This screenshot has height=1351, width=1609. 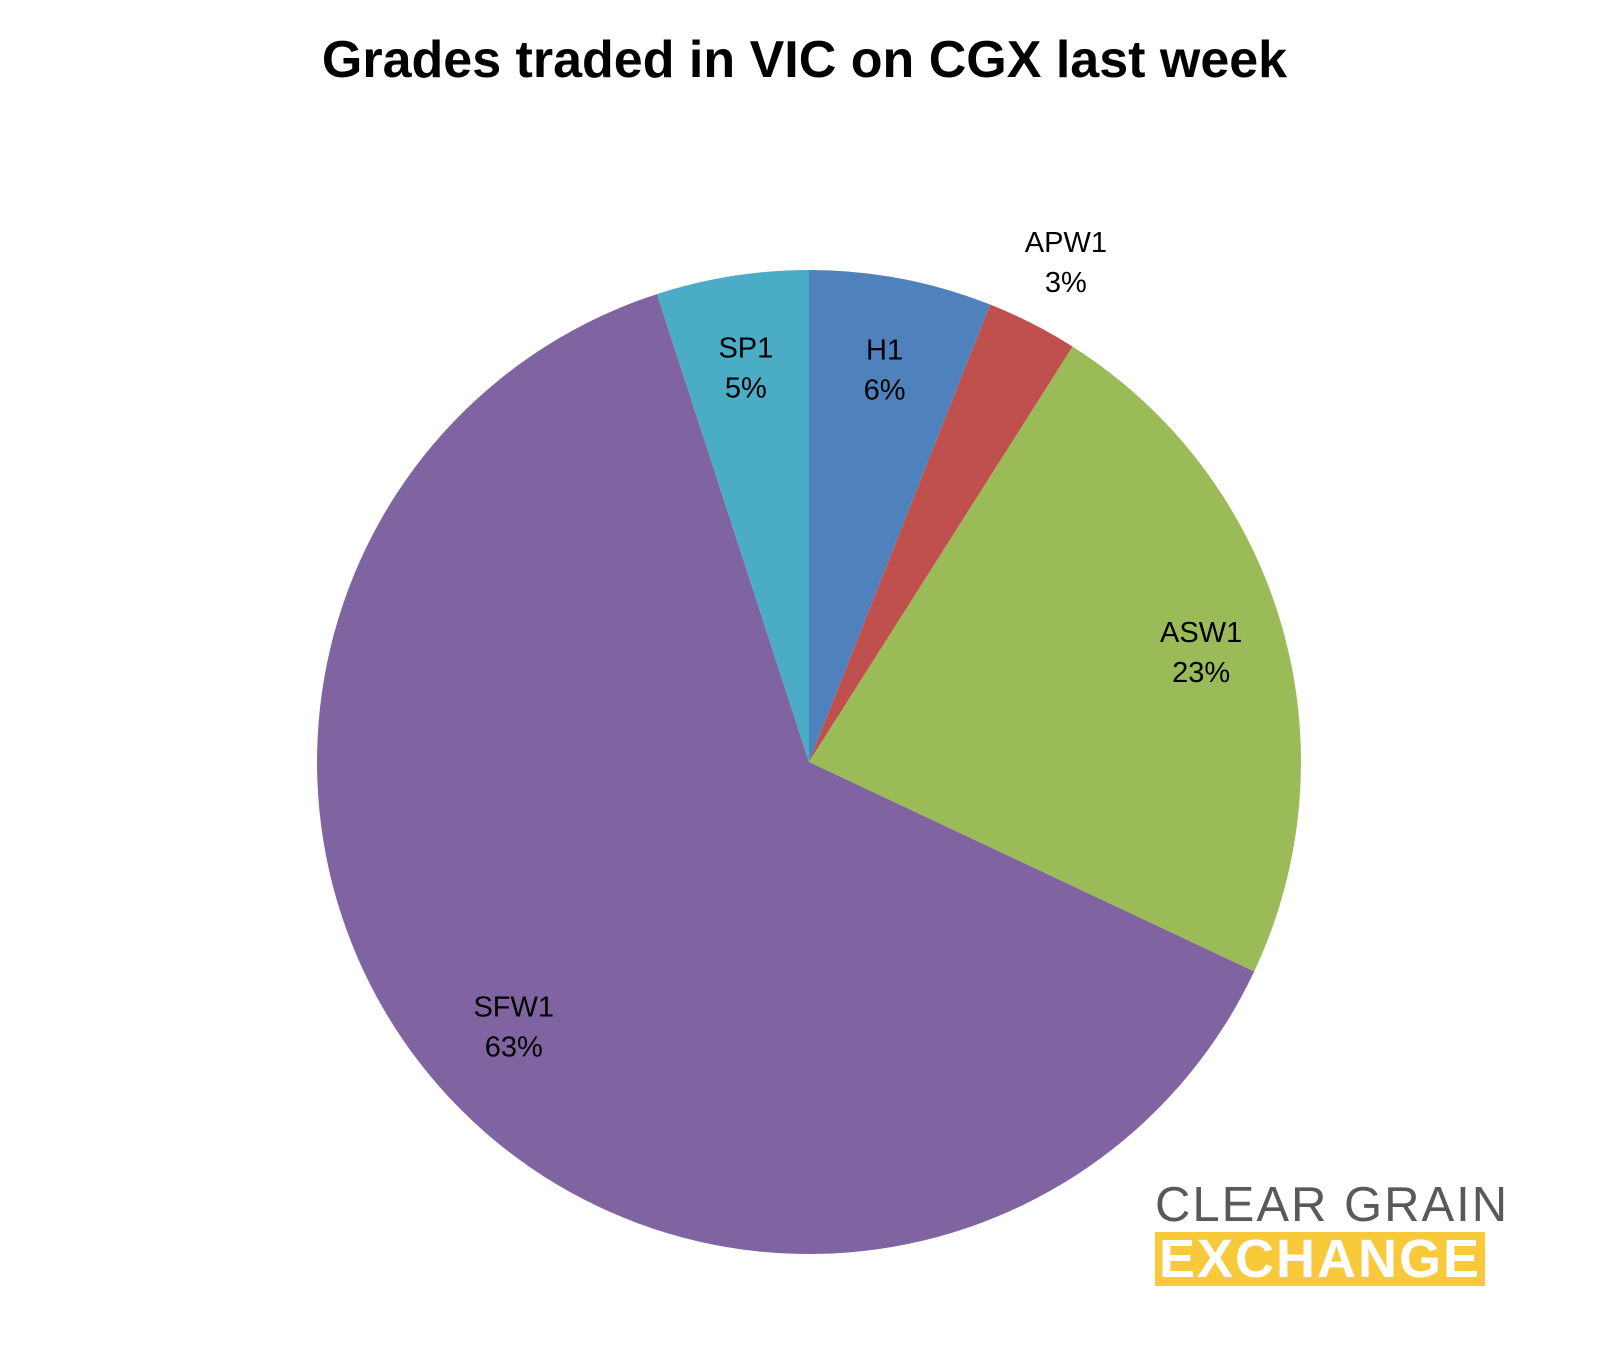 What do you see at coordinates (514, 1047) in the screenshot?
I see `slice-value-sfw1: 63%` at bounding box center [514, 1047].